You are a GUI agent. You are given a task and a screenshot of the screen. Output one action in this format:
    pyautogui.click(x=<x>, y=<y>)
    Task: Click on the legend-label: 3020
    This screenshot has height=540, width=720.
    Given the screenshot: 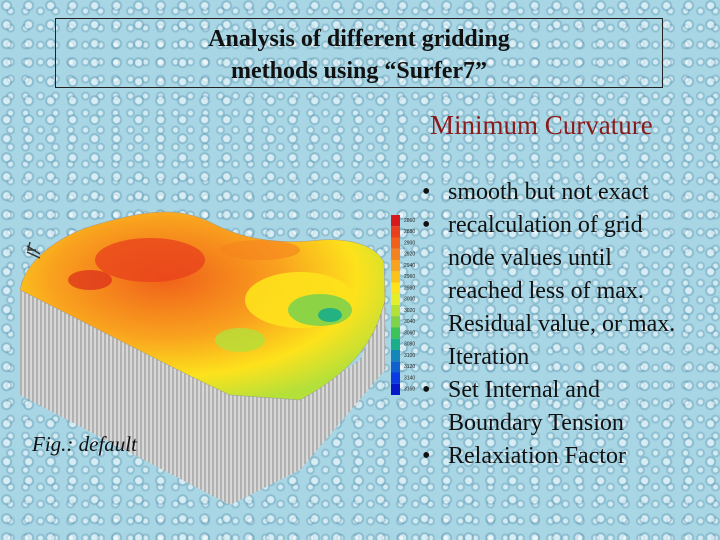 What is the action you would take?
    pyautogui.click(x=409, y=311)
    